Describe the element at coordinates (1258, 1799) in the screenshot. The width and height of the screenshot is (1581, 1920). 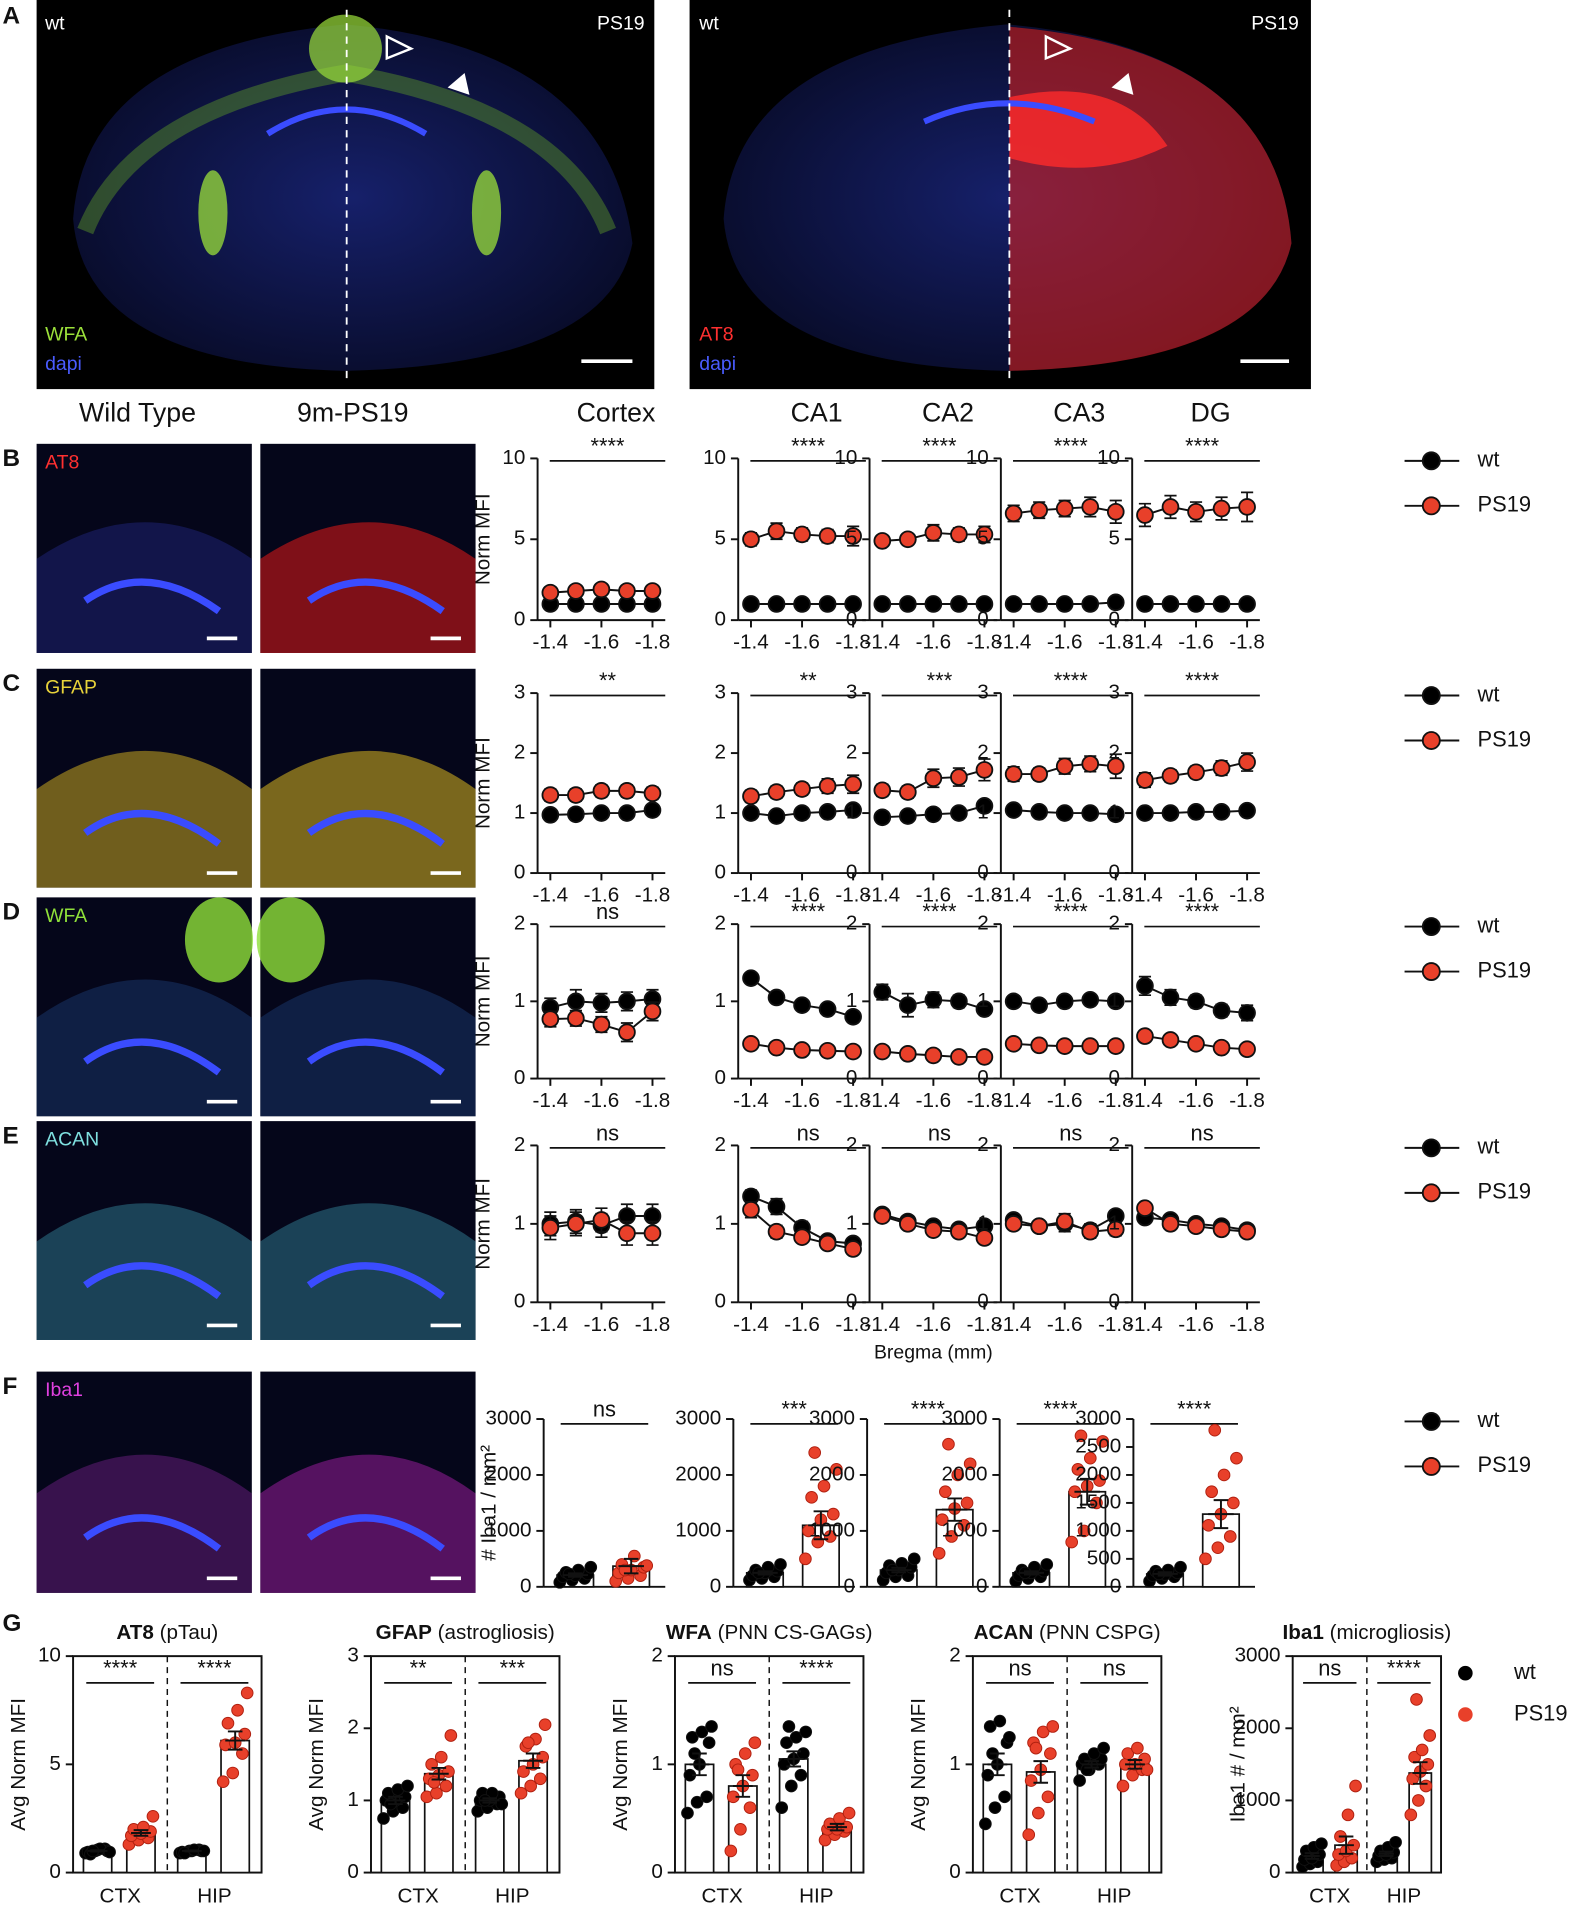
I see `y-tick-label: 1000` at that location.